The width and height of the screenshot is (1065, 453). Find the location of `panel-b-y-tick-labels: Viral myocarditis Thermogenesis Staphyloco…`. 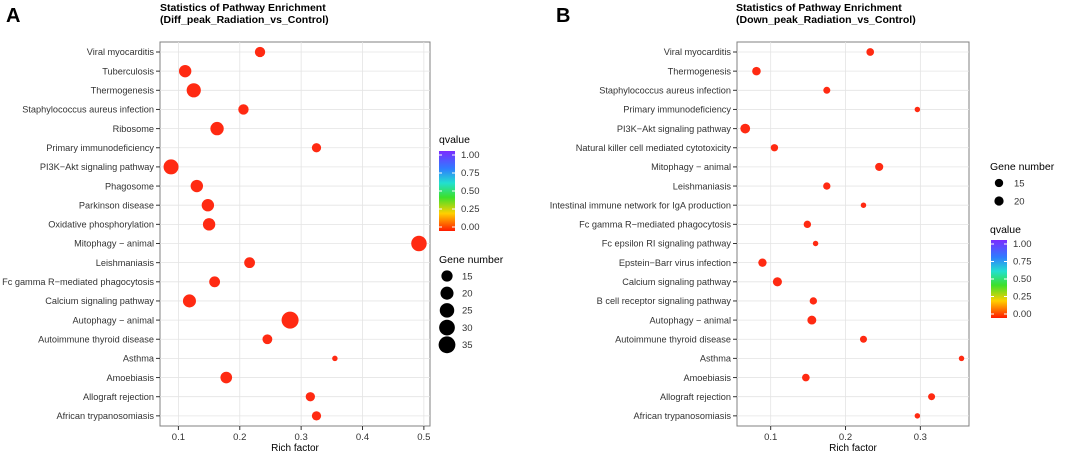

panel-b-y-tick-labels: Viral myocarditis Thermogenesis Staphyloco… is located at coordinates (643, 234).